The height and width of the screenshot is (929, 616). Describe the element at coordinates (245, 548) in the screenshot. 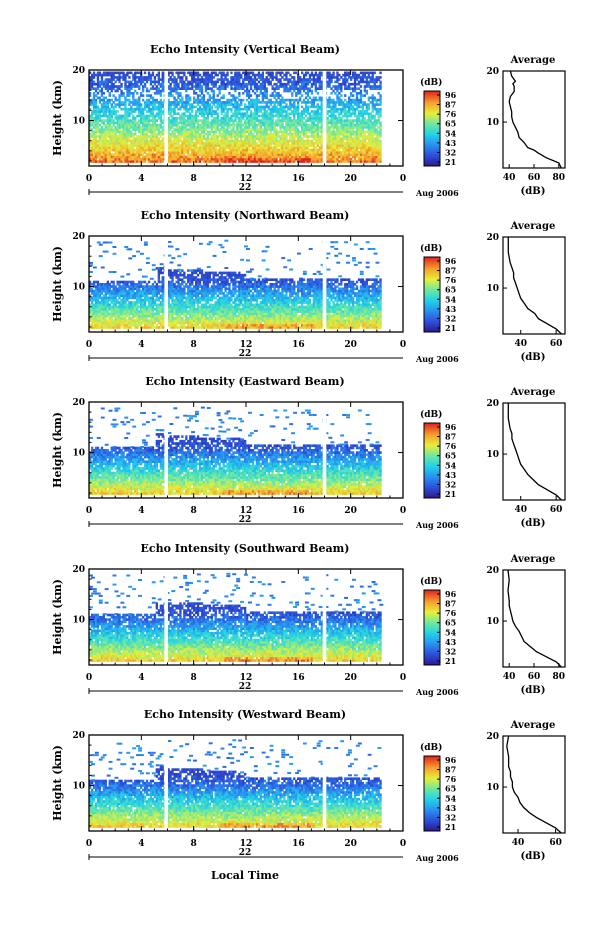

I see `chart-title: Echo Intensity (Southward Beam)` at that location.